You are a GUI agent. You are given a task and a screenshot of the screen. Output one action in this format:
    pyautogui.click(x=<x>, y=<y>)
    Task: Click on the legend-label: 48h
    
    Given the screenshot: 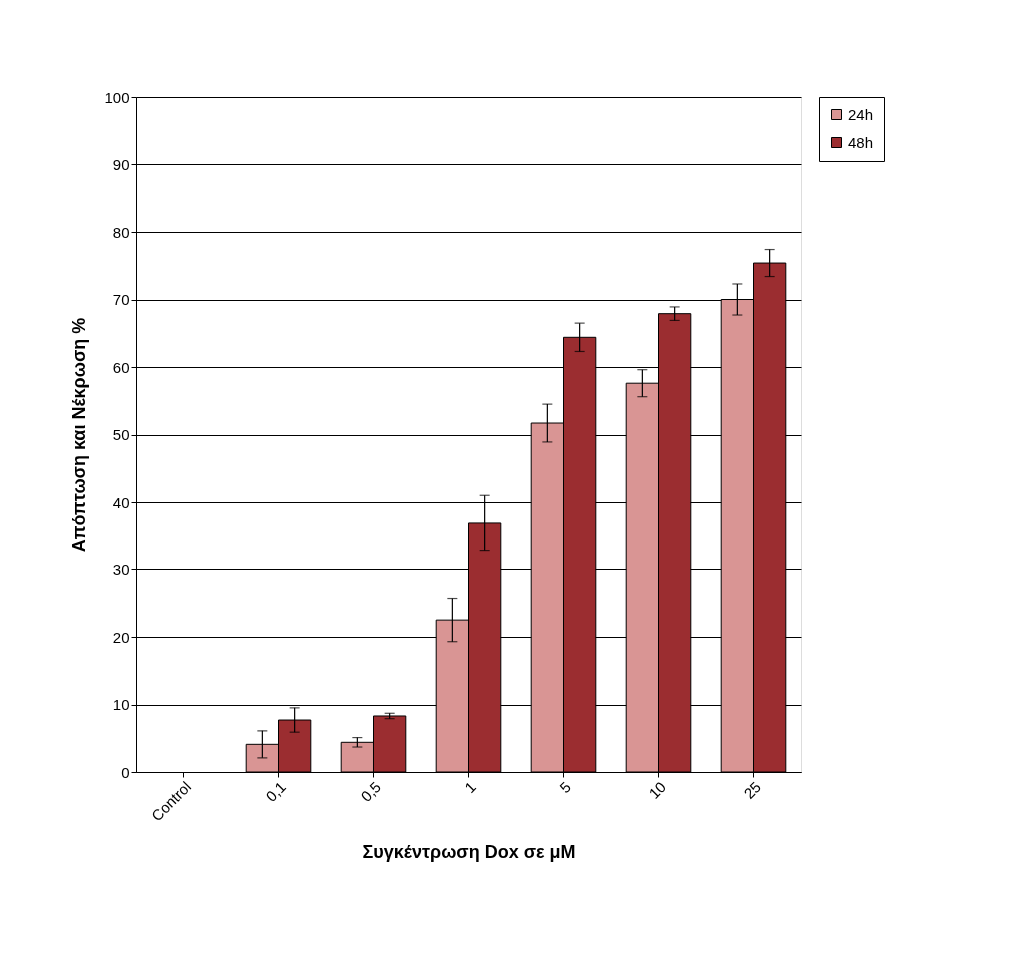 What is the action you would take?
    pyautogui.click(x=861, y=142)
    